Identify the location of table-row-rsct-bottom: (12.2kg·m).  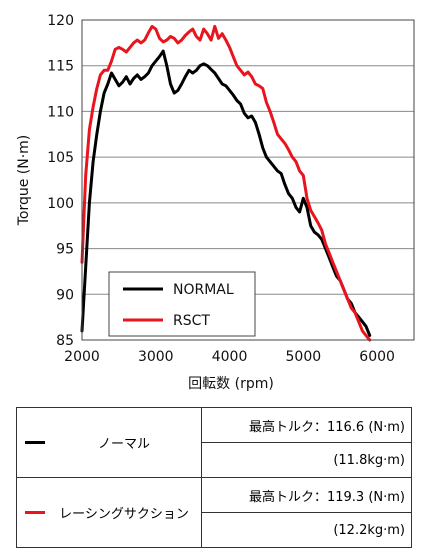
(214, 530).